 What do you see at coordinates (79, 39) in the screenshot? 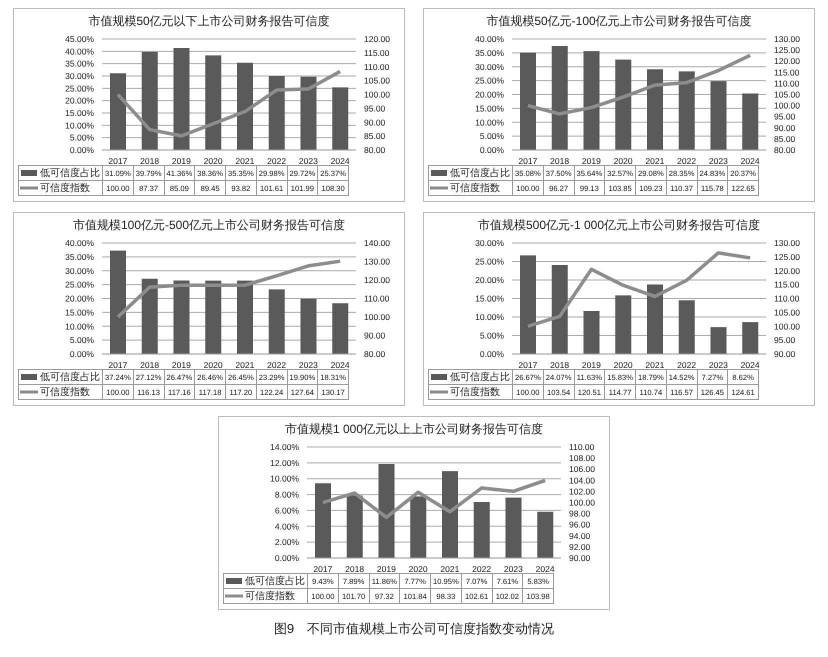
I see `y-tick-label: 45.00%` at bounding box center [79, 39].